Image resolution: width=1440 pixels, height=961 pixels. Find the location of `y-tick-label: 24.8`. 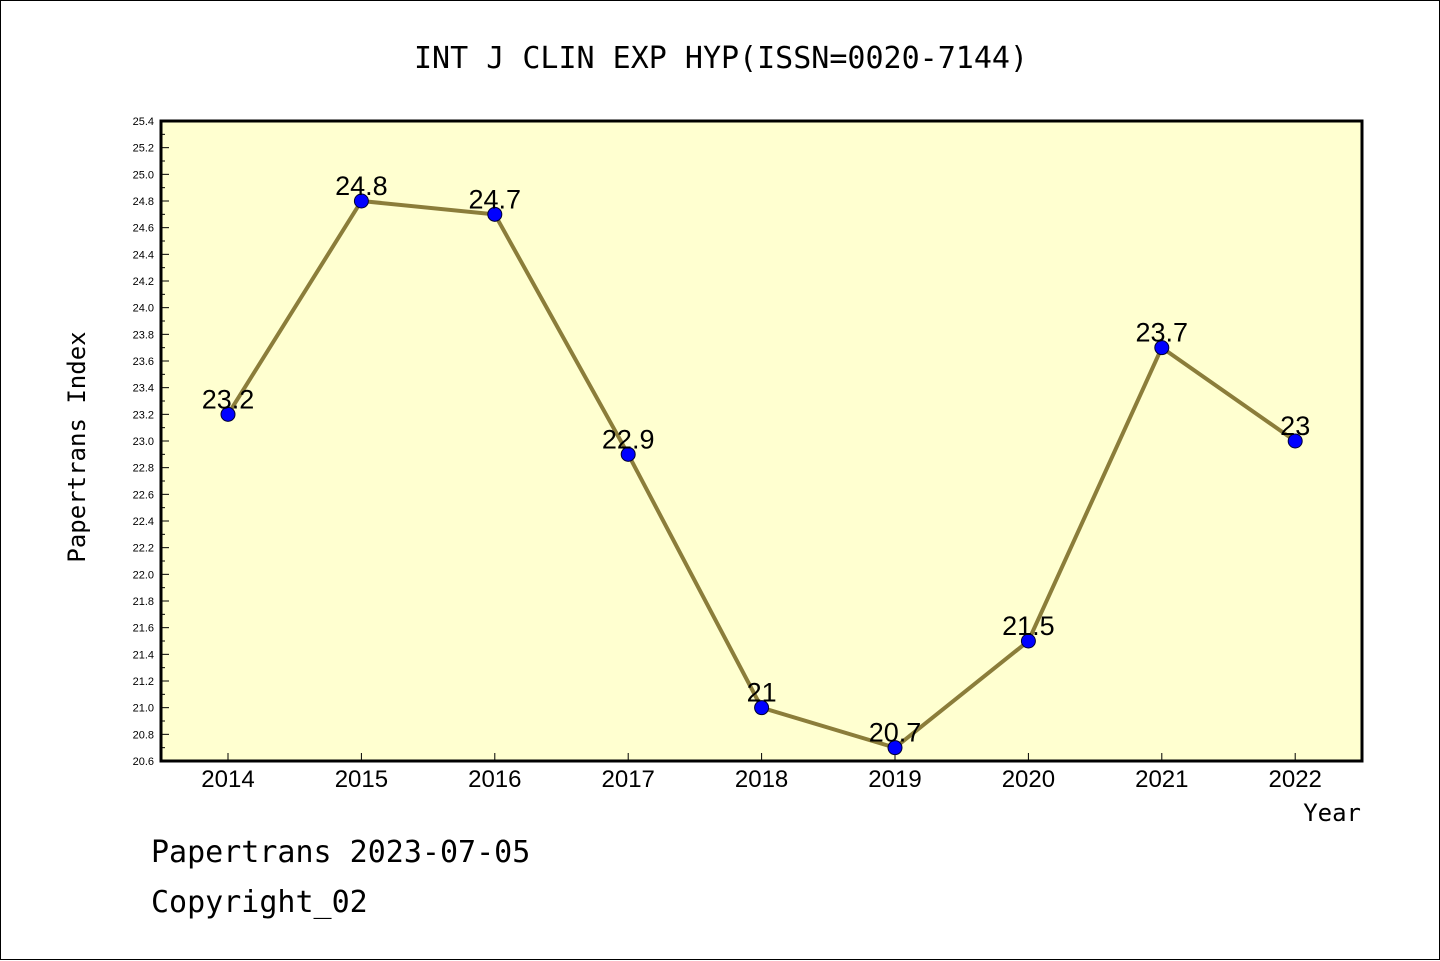

y-tick-label: 24.8 is located at coordinates (143, 202).